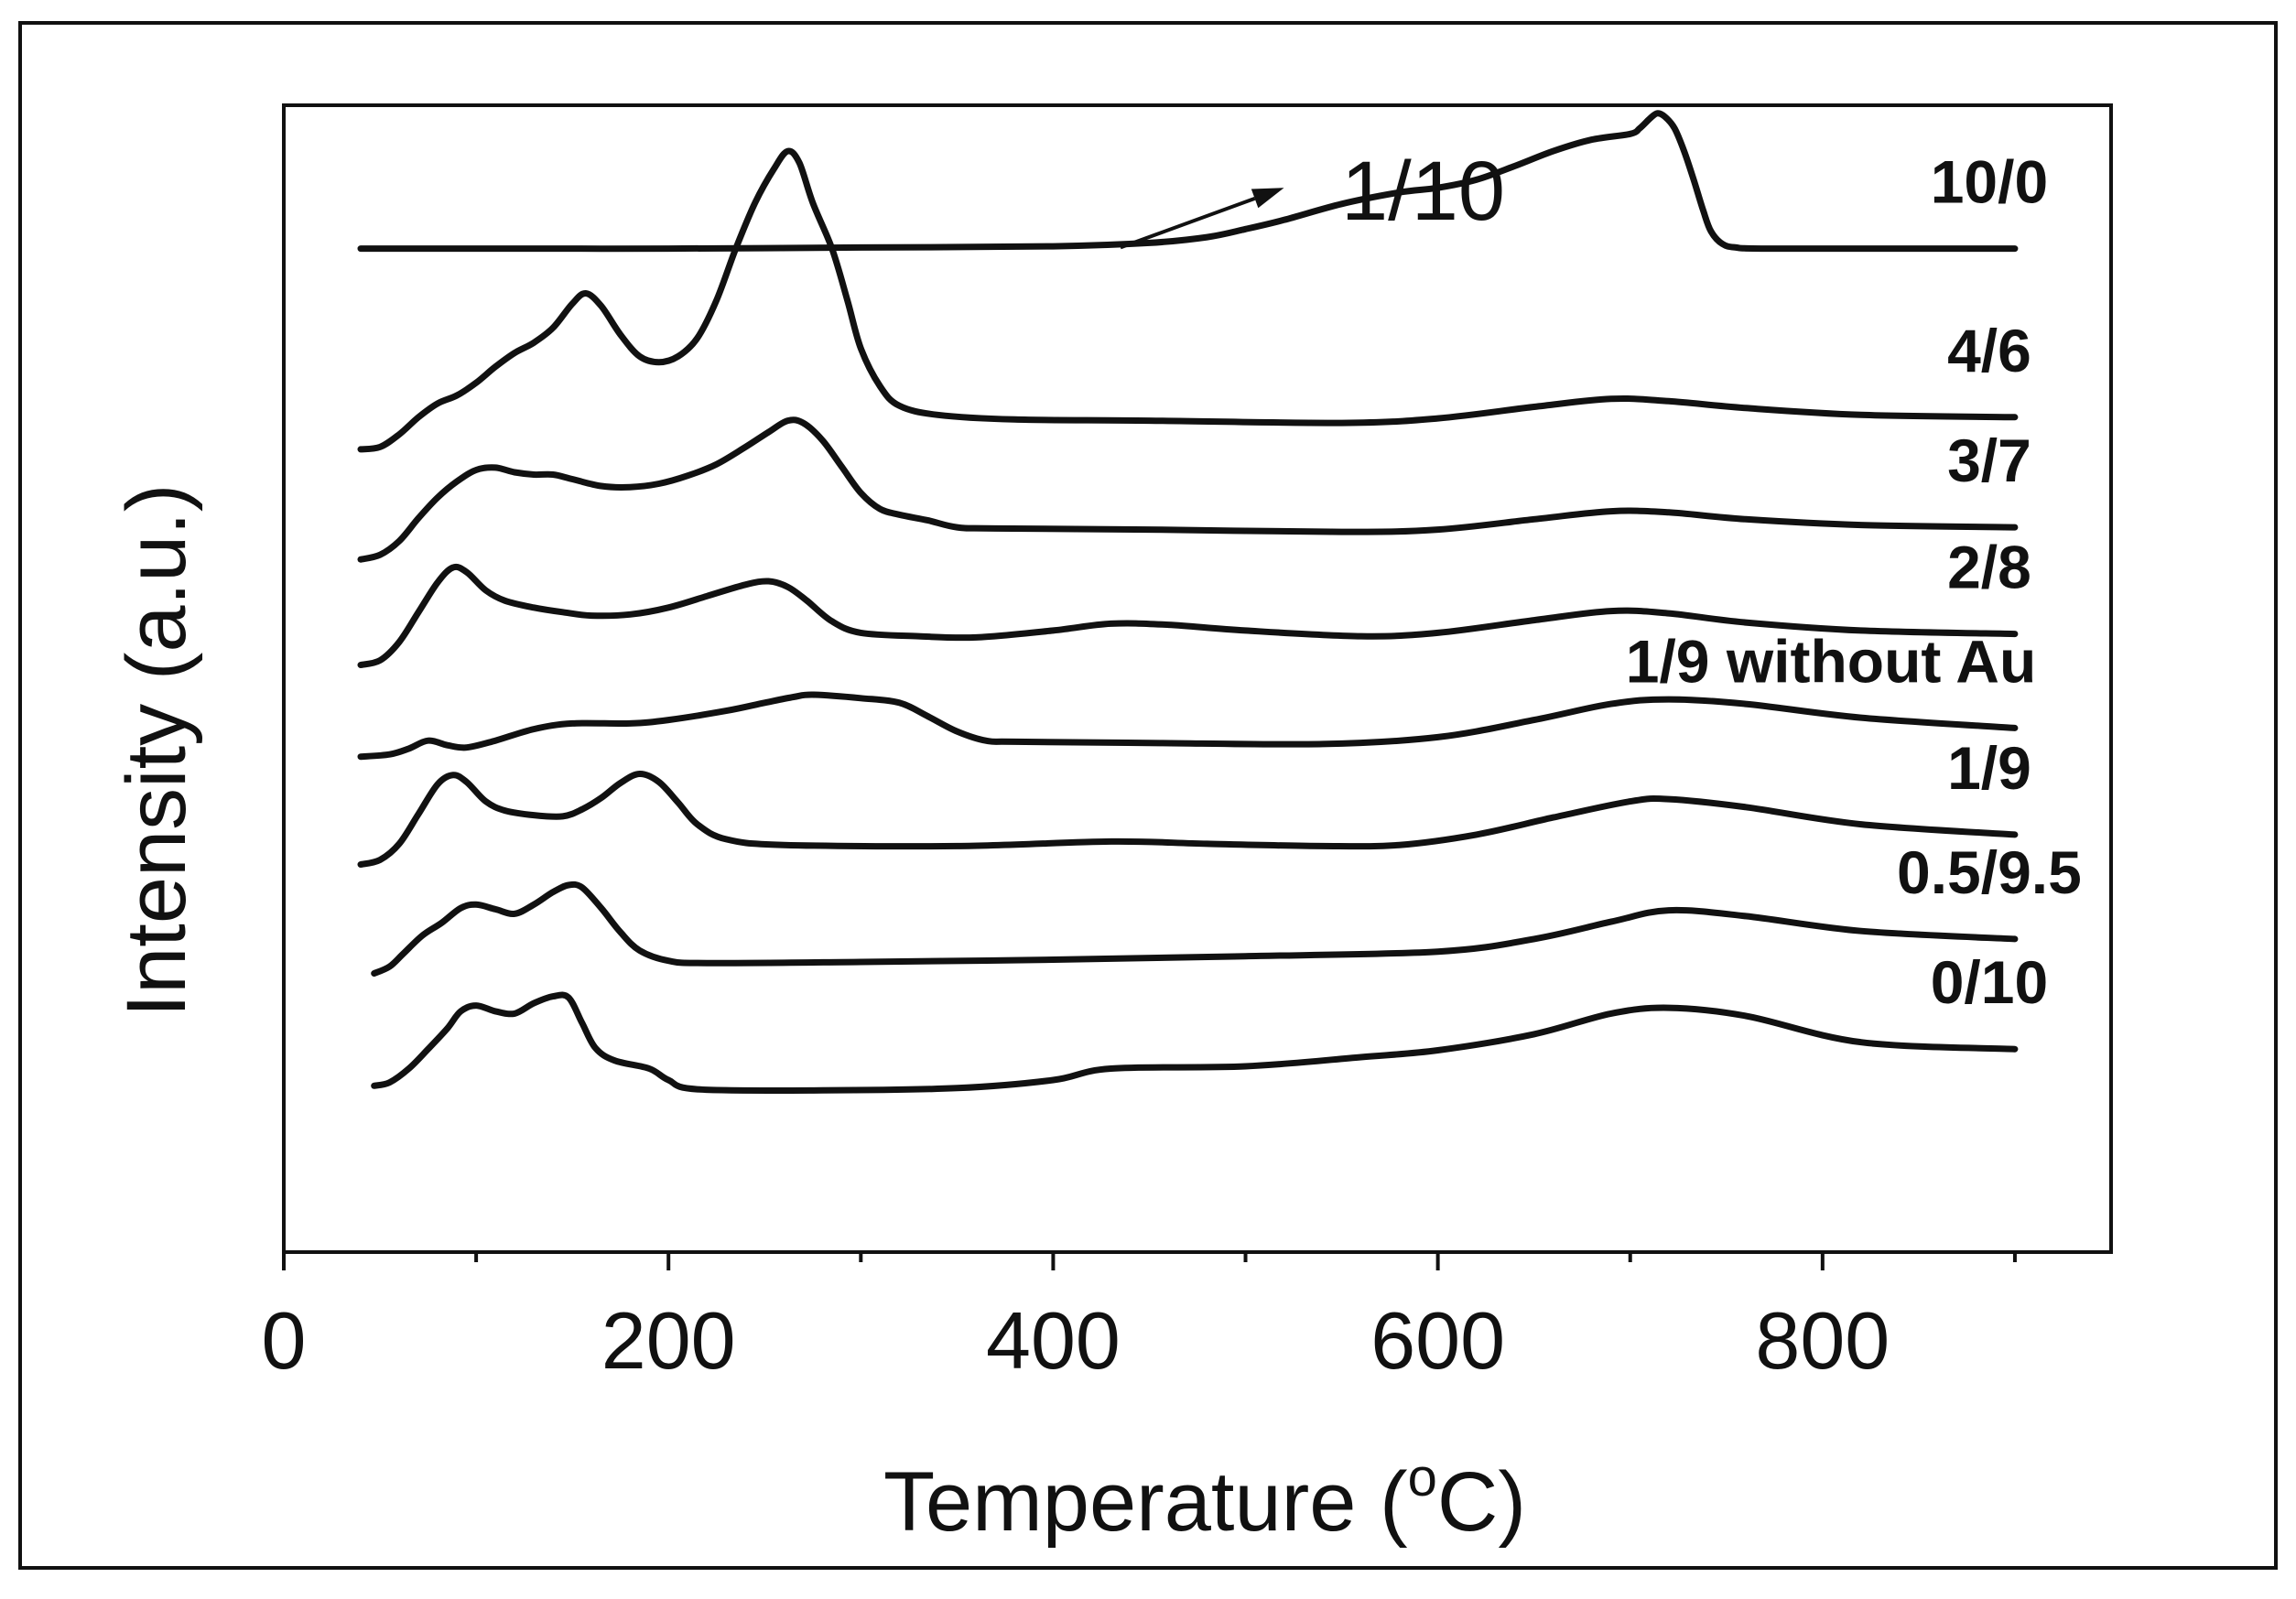 This screenshot has width=2296, height=1599. I want to click on x-axis-title-end: C), so click(1481, 1502).